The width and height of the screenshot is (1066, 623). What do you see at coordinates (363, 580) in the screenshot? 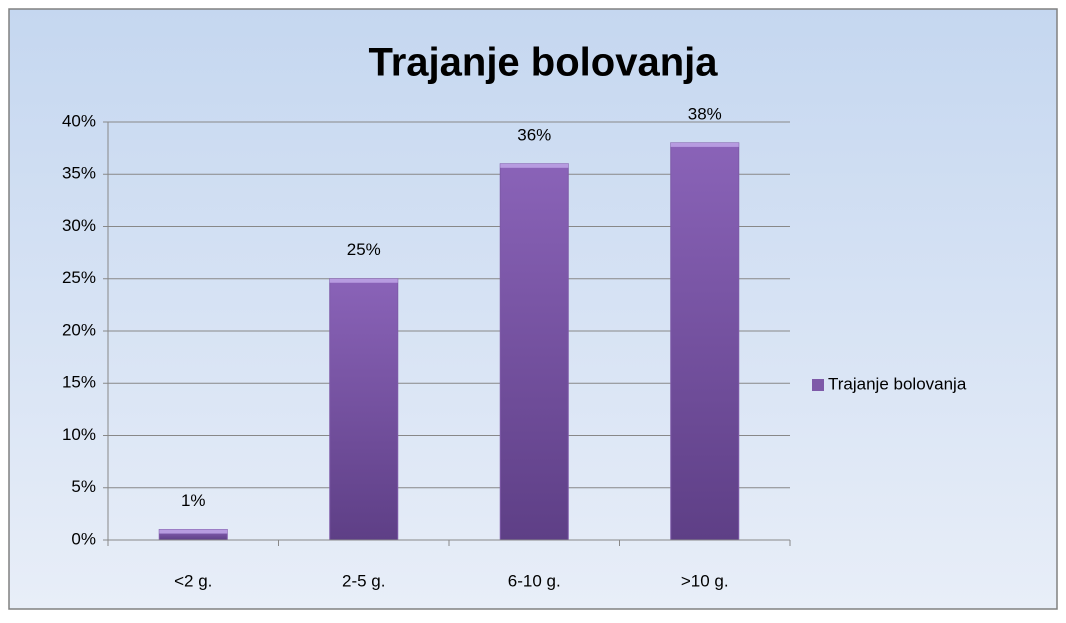
I see `x-tick-label: 2-5 g.` at bounding box center [363, 580].